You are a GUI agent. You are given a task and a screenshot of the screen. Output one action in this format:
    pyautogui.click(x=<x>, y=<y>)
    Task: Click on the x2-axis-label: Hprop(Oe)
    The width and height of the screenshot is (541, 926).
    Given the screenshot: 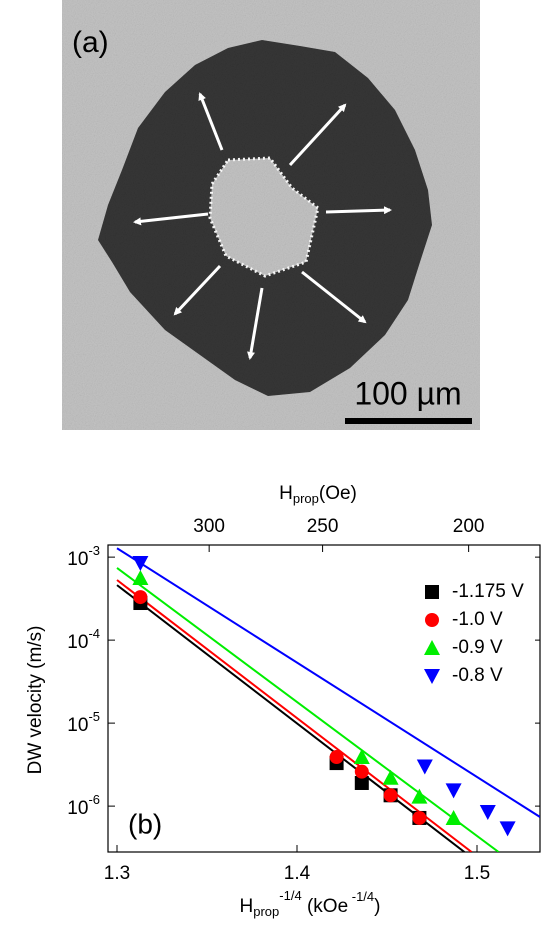 What is the action you would take?
    pyautogui.click(x=318, y=494)
    